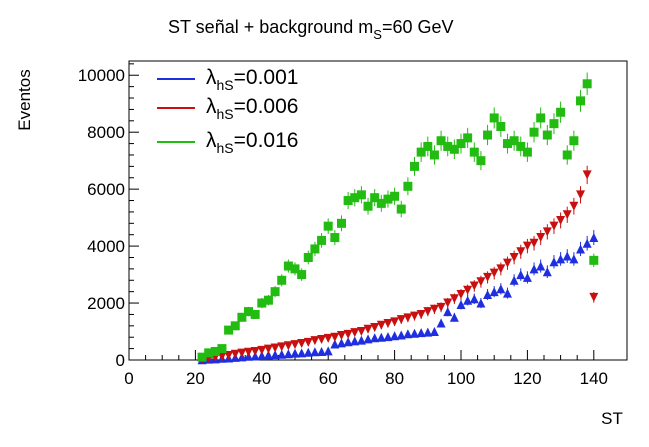  I want to click on y-axis-label: Eventos, so click(24, 99).